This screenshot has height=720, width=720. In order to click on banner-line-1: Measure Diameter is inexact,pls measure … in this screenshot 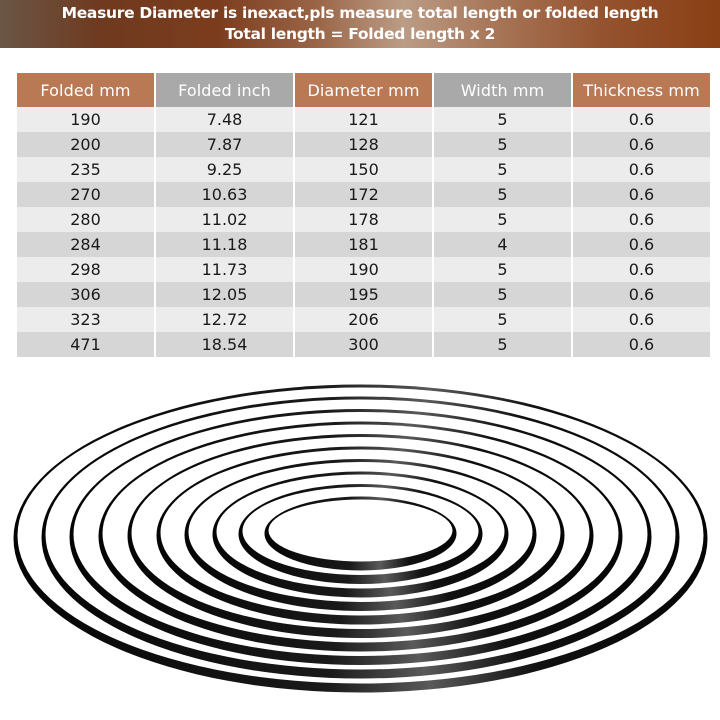, I will do `click(360, 13)`.